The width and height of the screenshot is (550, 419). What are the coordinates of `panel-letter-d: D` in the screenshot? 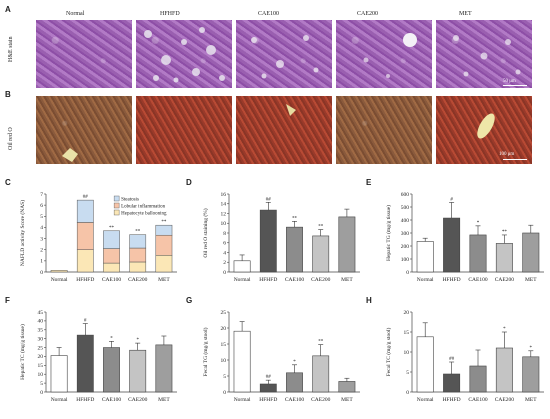 It's located at (189, 182).